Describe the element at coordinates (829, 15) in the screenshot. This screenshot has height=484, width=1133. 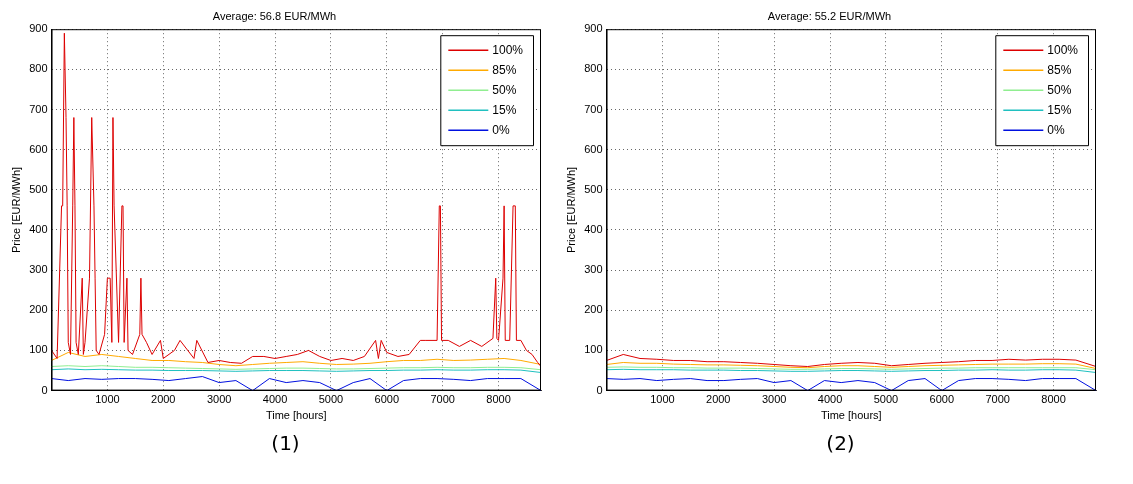
I see `chart-title: Average: 55.2 EUR/MWh` at that location.